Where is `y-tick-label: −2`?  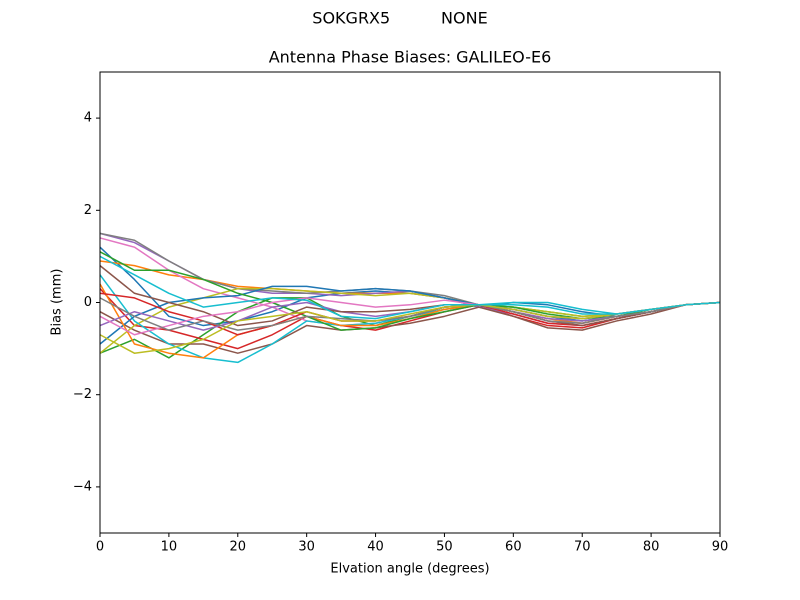
y-tick-label: −2 is located at coordinates (82, 394).